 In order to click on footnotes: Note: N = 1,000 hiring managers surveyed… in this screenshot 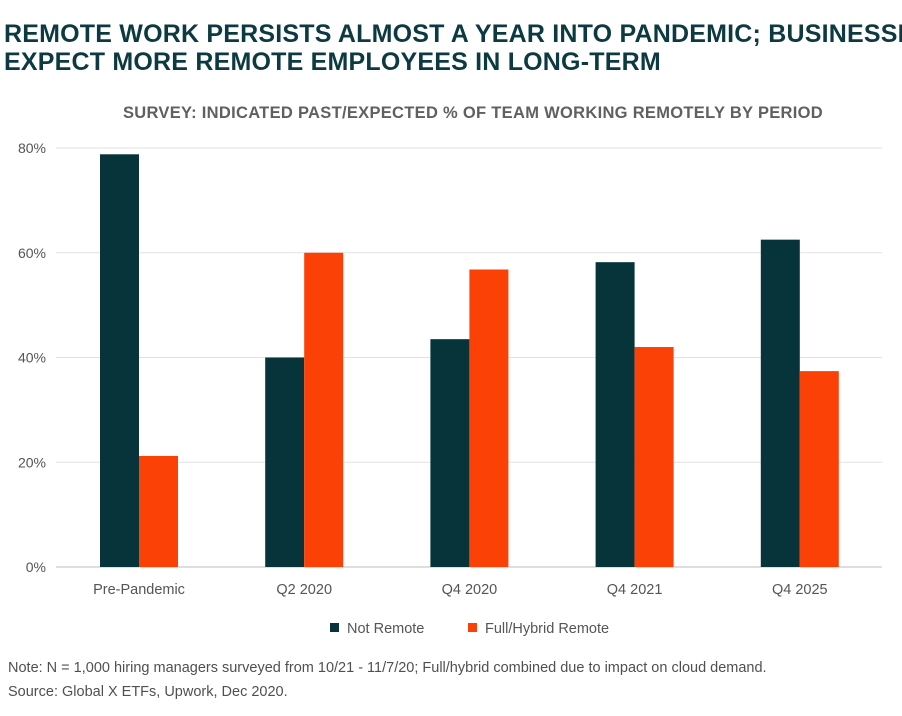, I will do `click(387, 680)`.